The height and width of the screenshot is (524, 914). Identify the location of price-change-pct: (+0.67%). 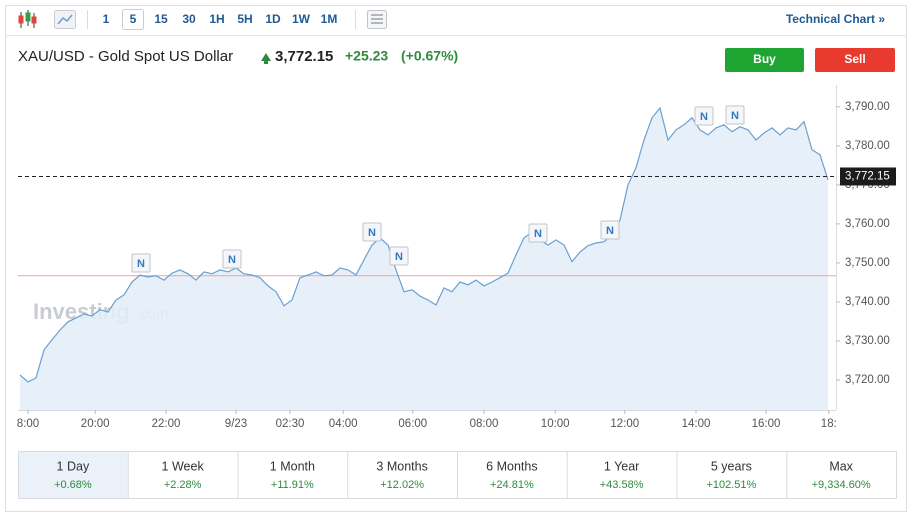
(429, 56).